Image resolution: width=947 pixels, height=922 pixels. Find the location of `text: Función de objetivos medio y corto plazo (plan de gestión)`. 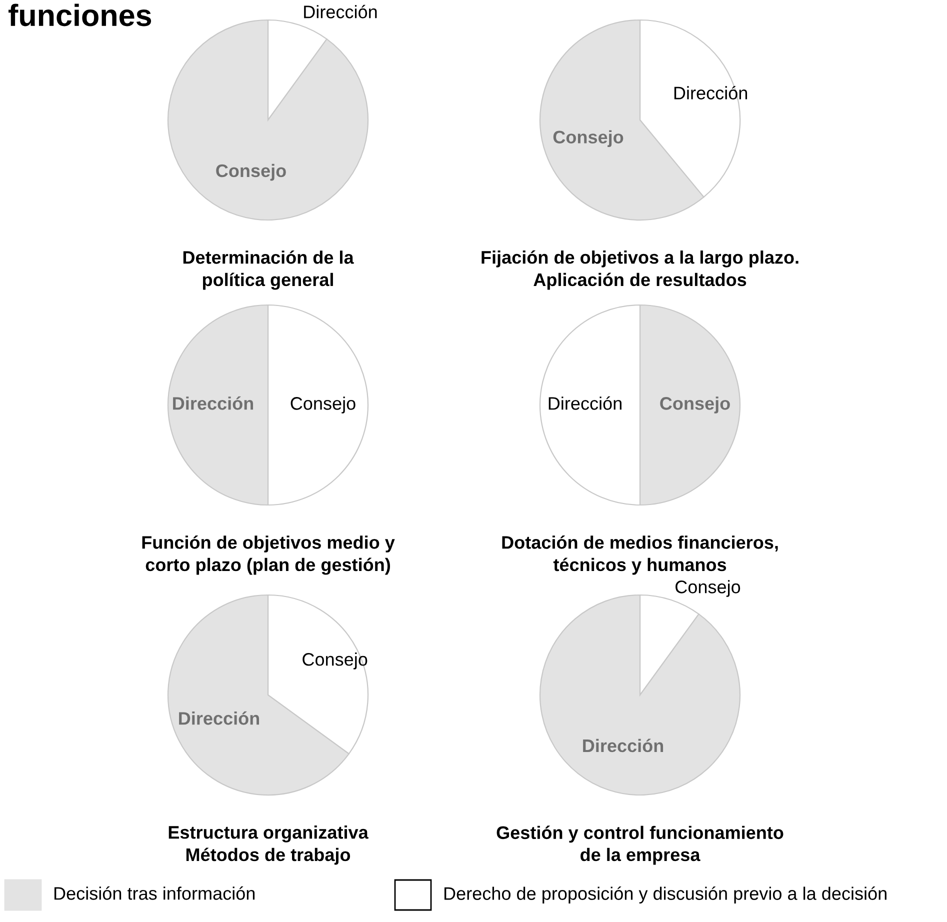

text: Función de objetivos medio y corto plazo (plan de gestión) is located at coordinates (268, 555).